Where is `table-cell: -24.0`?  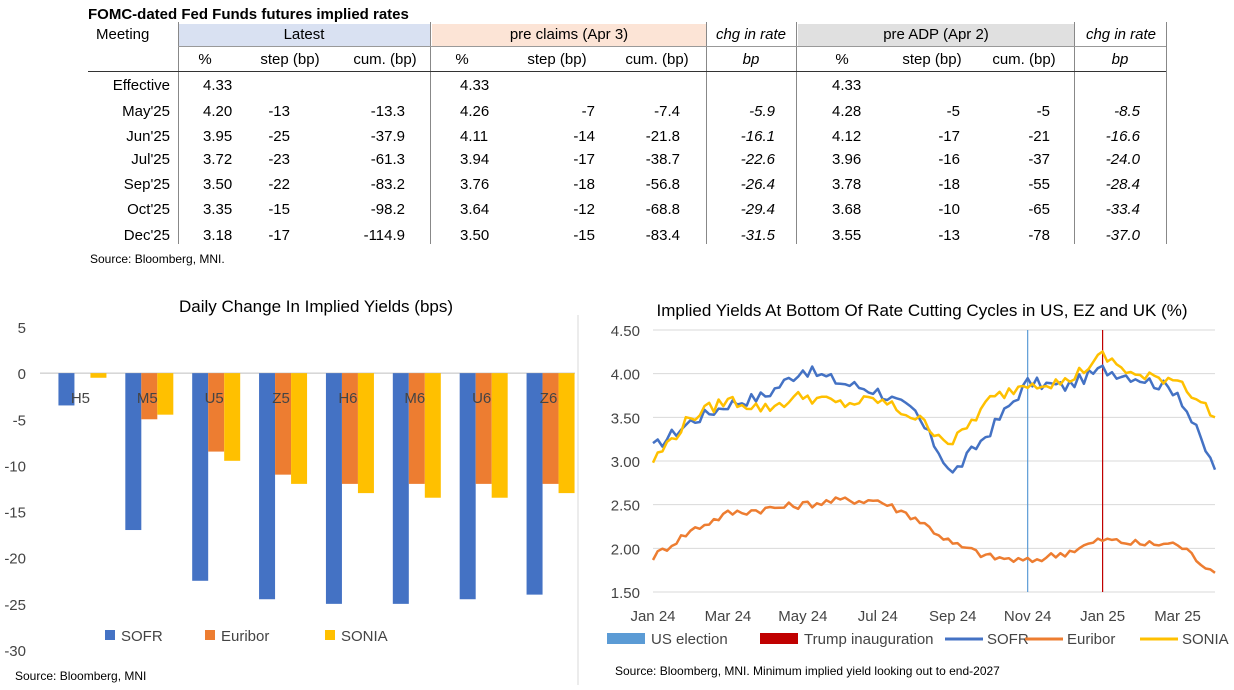
table-cell: -24.0 is located at coordinates (1122, 159).